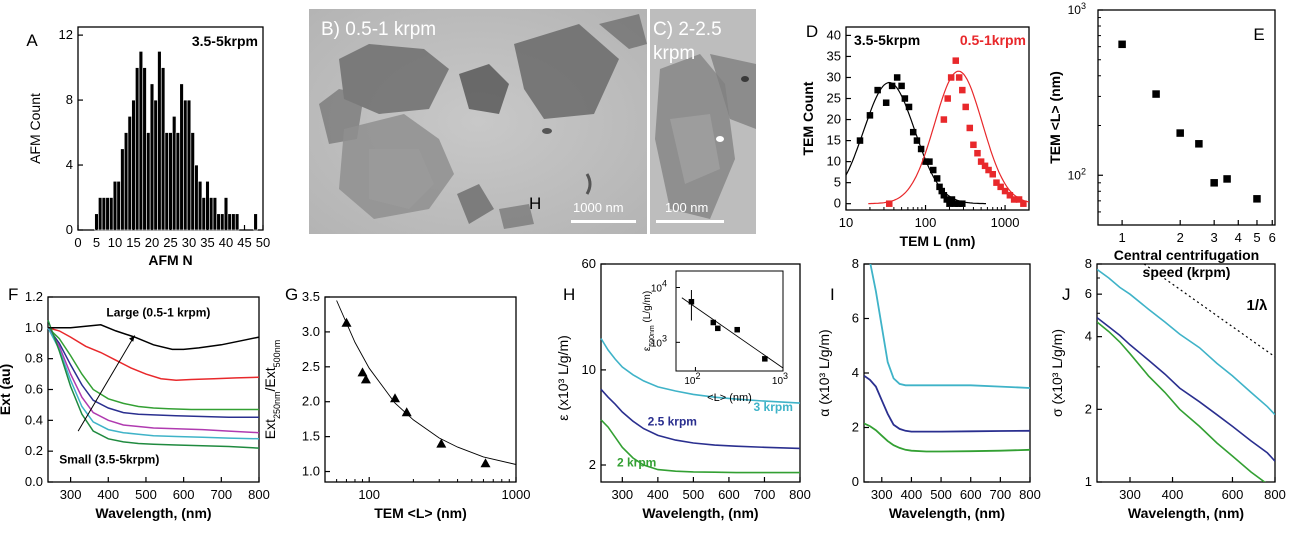 The width and height of the screenshot is (1295, 536). I want to click on panel-f-trend-arrow, so click(106, 383).